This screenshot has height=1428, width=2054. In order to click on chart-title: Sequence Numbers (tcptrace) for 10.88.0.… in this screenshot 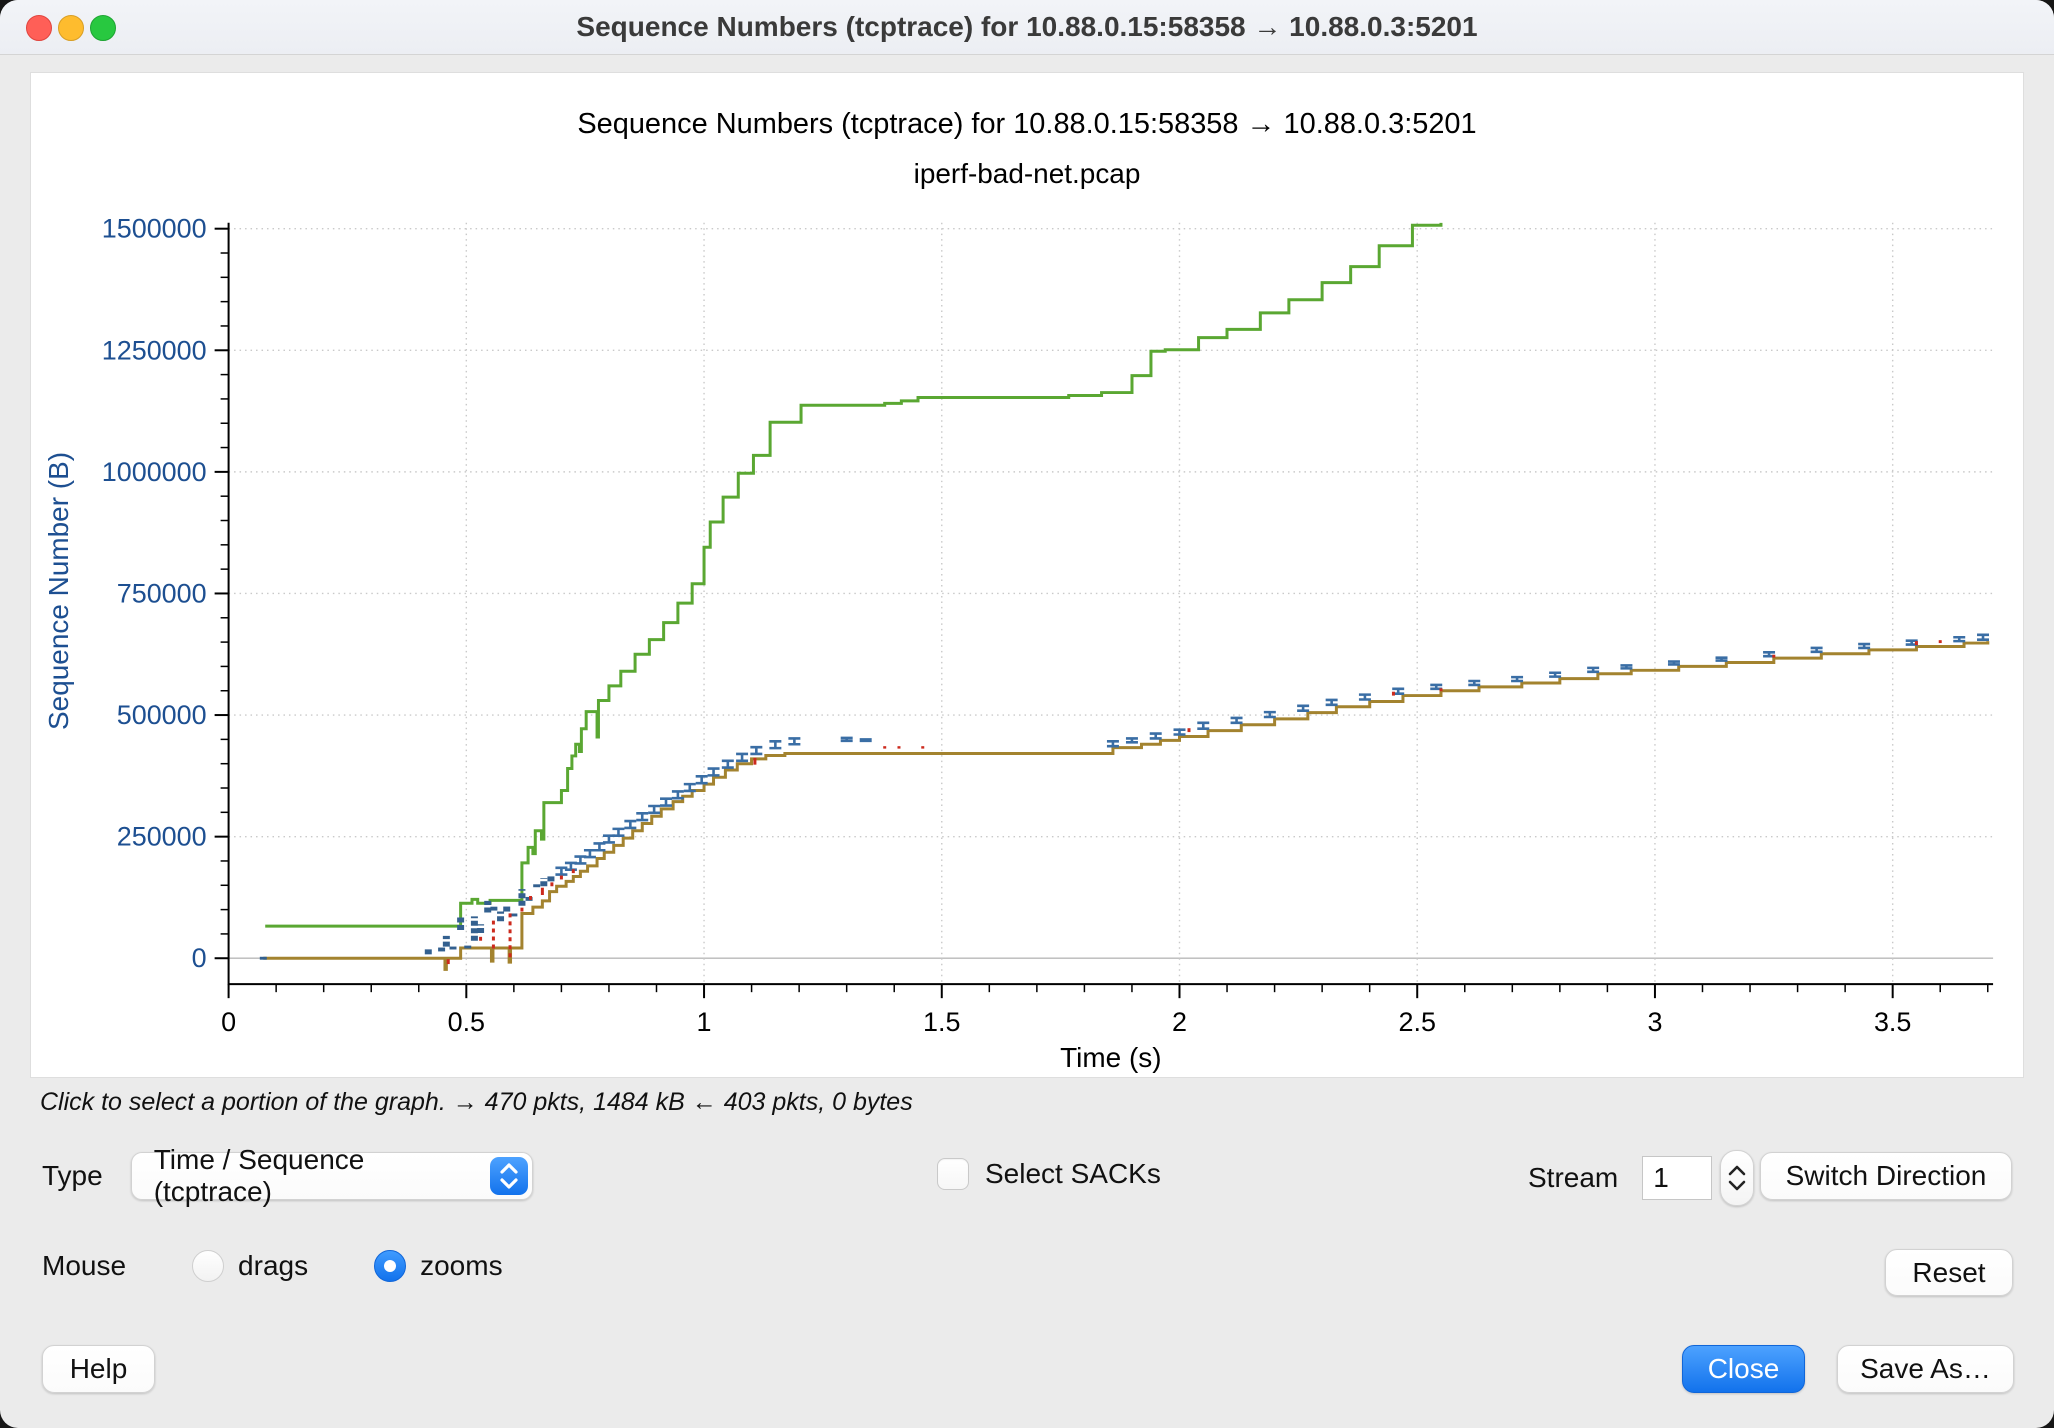, I will do `click(1026, 124)`.